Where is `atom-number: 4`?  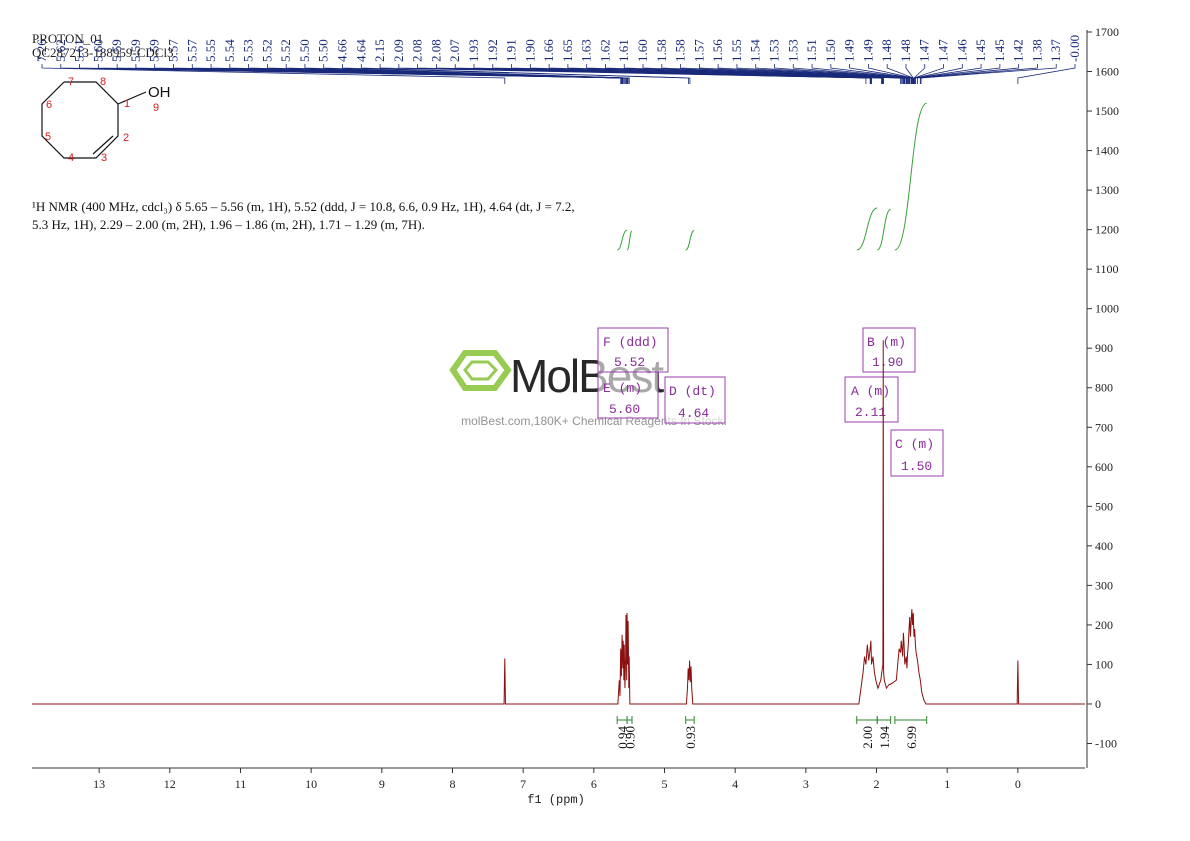
atom-number: 4 is located at coordinates (71, 158).